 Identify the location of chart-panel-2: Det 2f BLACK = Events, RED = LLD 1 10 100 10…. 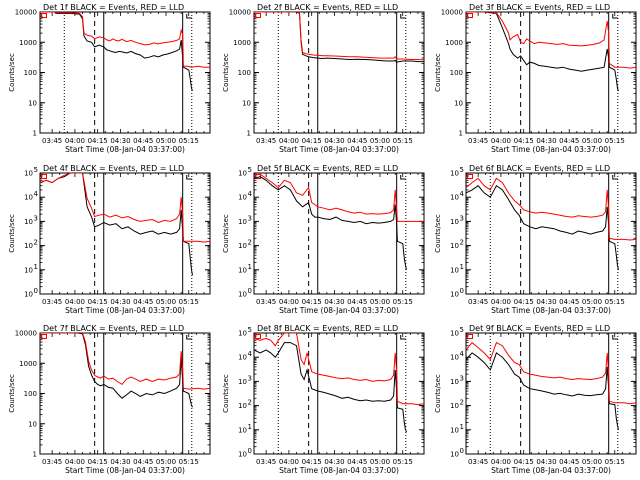
(323, 78).